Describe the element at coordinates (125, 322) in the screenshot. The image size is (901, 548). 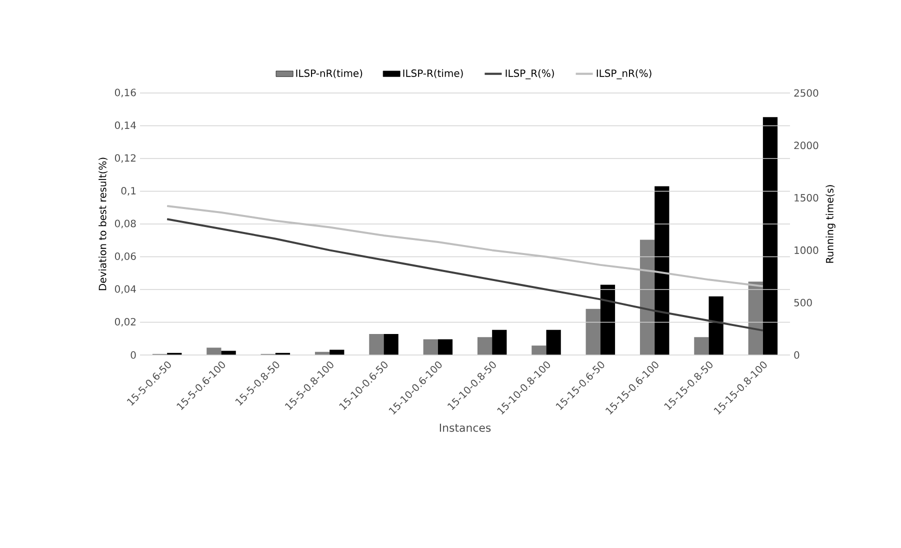
I see `y-tick-label: 0,02` at that location.